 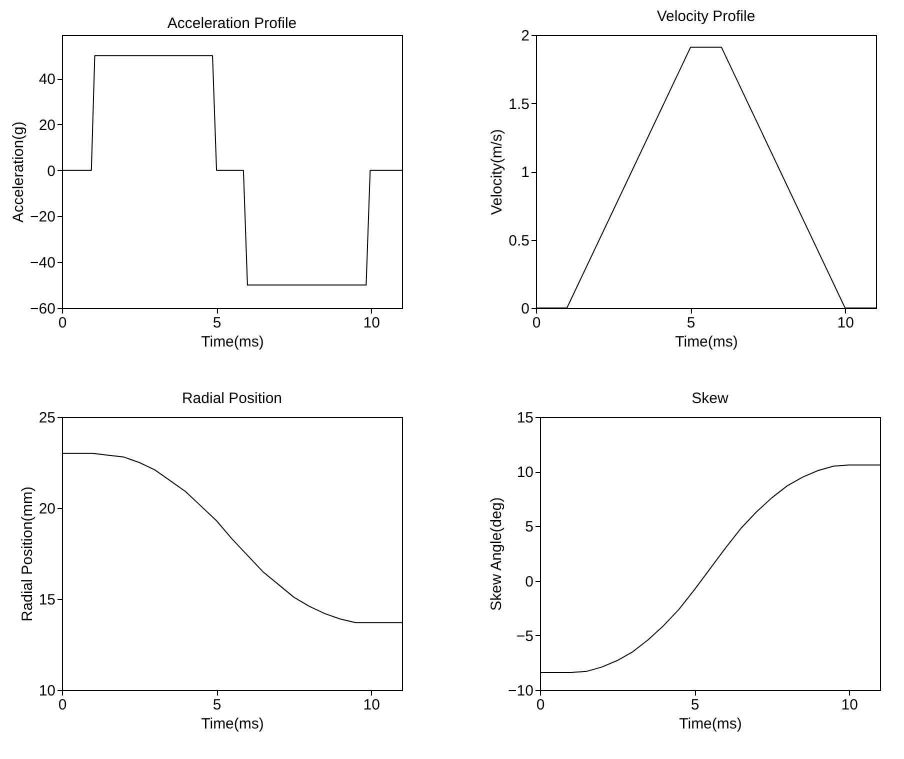 What do you see at coordinates (19, 172) in the screenshot?
I see `y-axis-title: Acceleration(g)` at bounding box center [19, 172].